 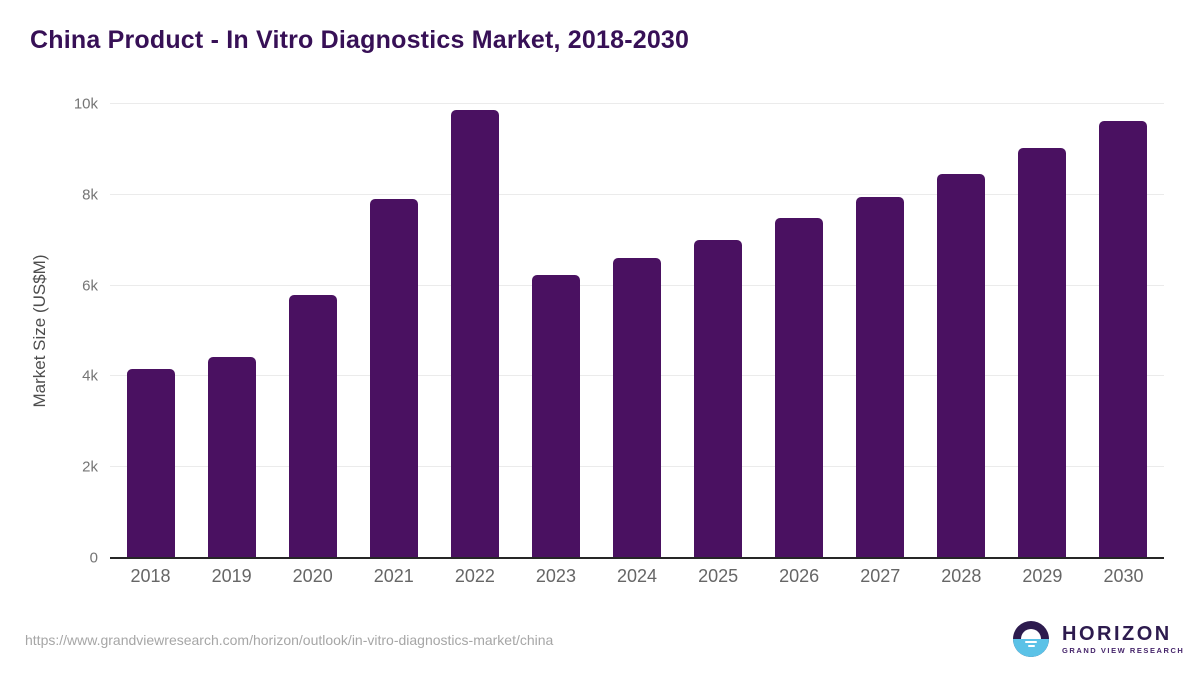 I want to click on horizon-logo: HORIZON GRAND VIEW RESEARCH, so click(x=1098, y=639).